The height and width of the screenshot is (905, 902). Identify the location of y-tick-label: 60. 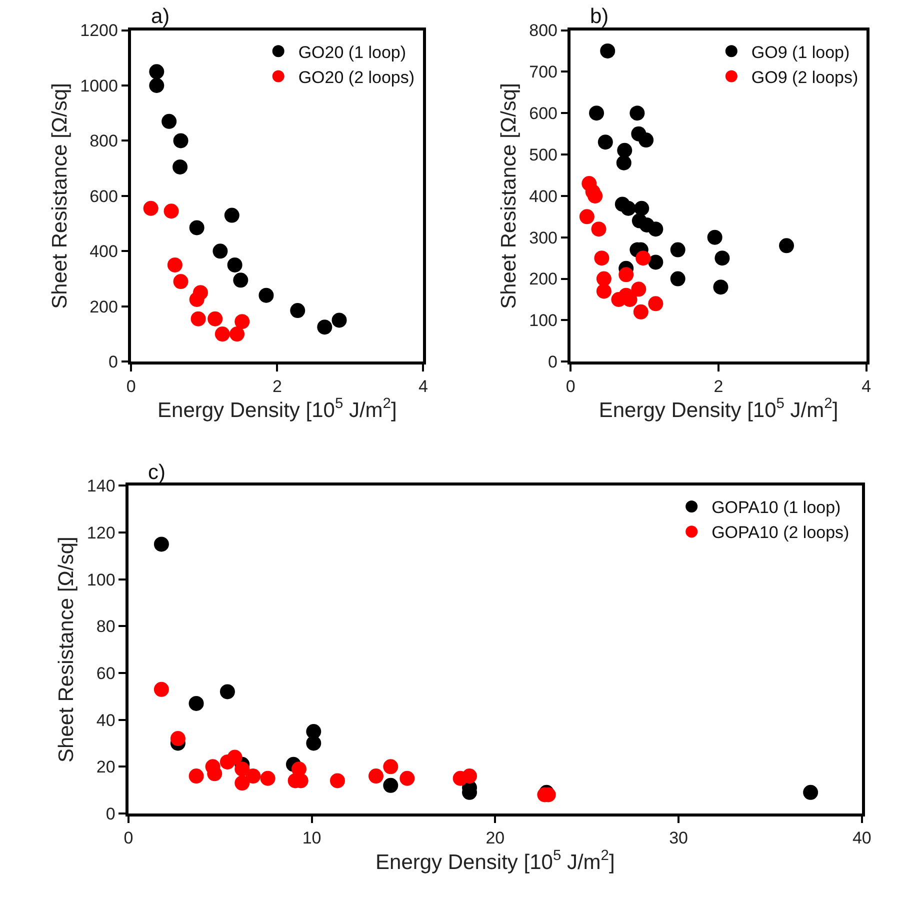
(106, 673).